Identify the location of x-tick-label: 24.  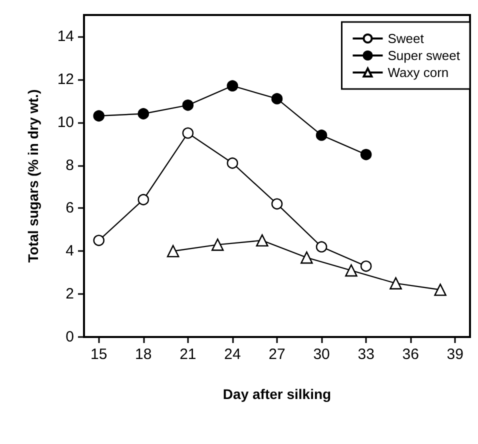
(232, 354).